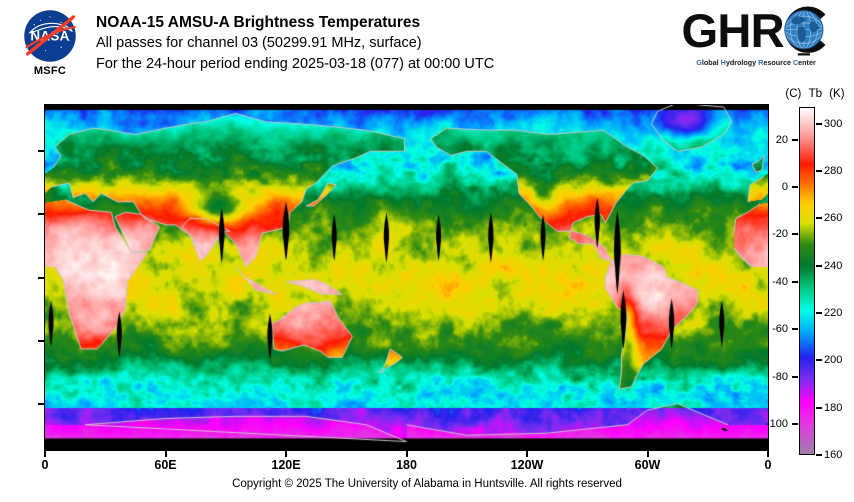 The image size is (854, 502). What do you see at coordinates (286, 465) in the screenshot?
I see `longitude-tick-label: 120E` at bounding box center [286, 465].